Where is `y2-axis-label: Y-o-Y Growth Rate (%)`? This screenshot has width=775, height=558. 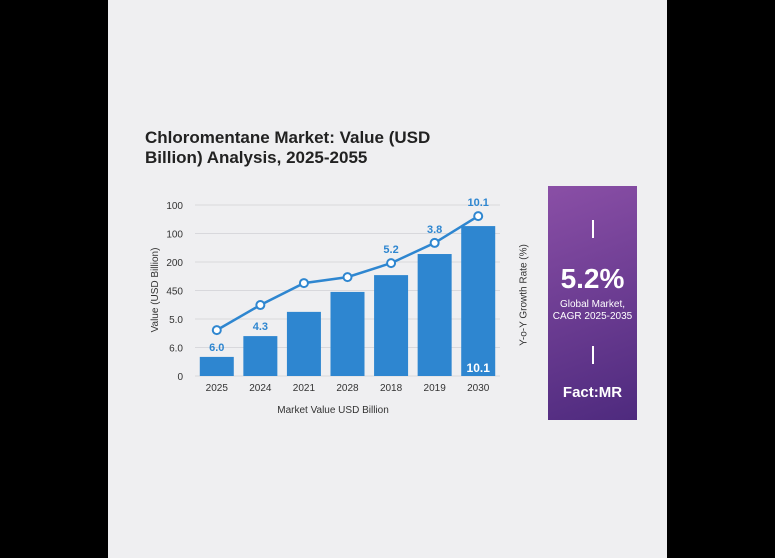
y2-axis-label: Y-o-Y Growth Rate (%) is located at coordinates (524, 295).